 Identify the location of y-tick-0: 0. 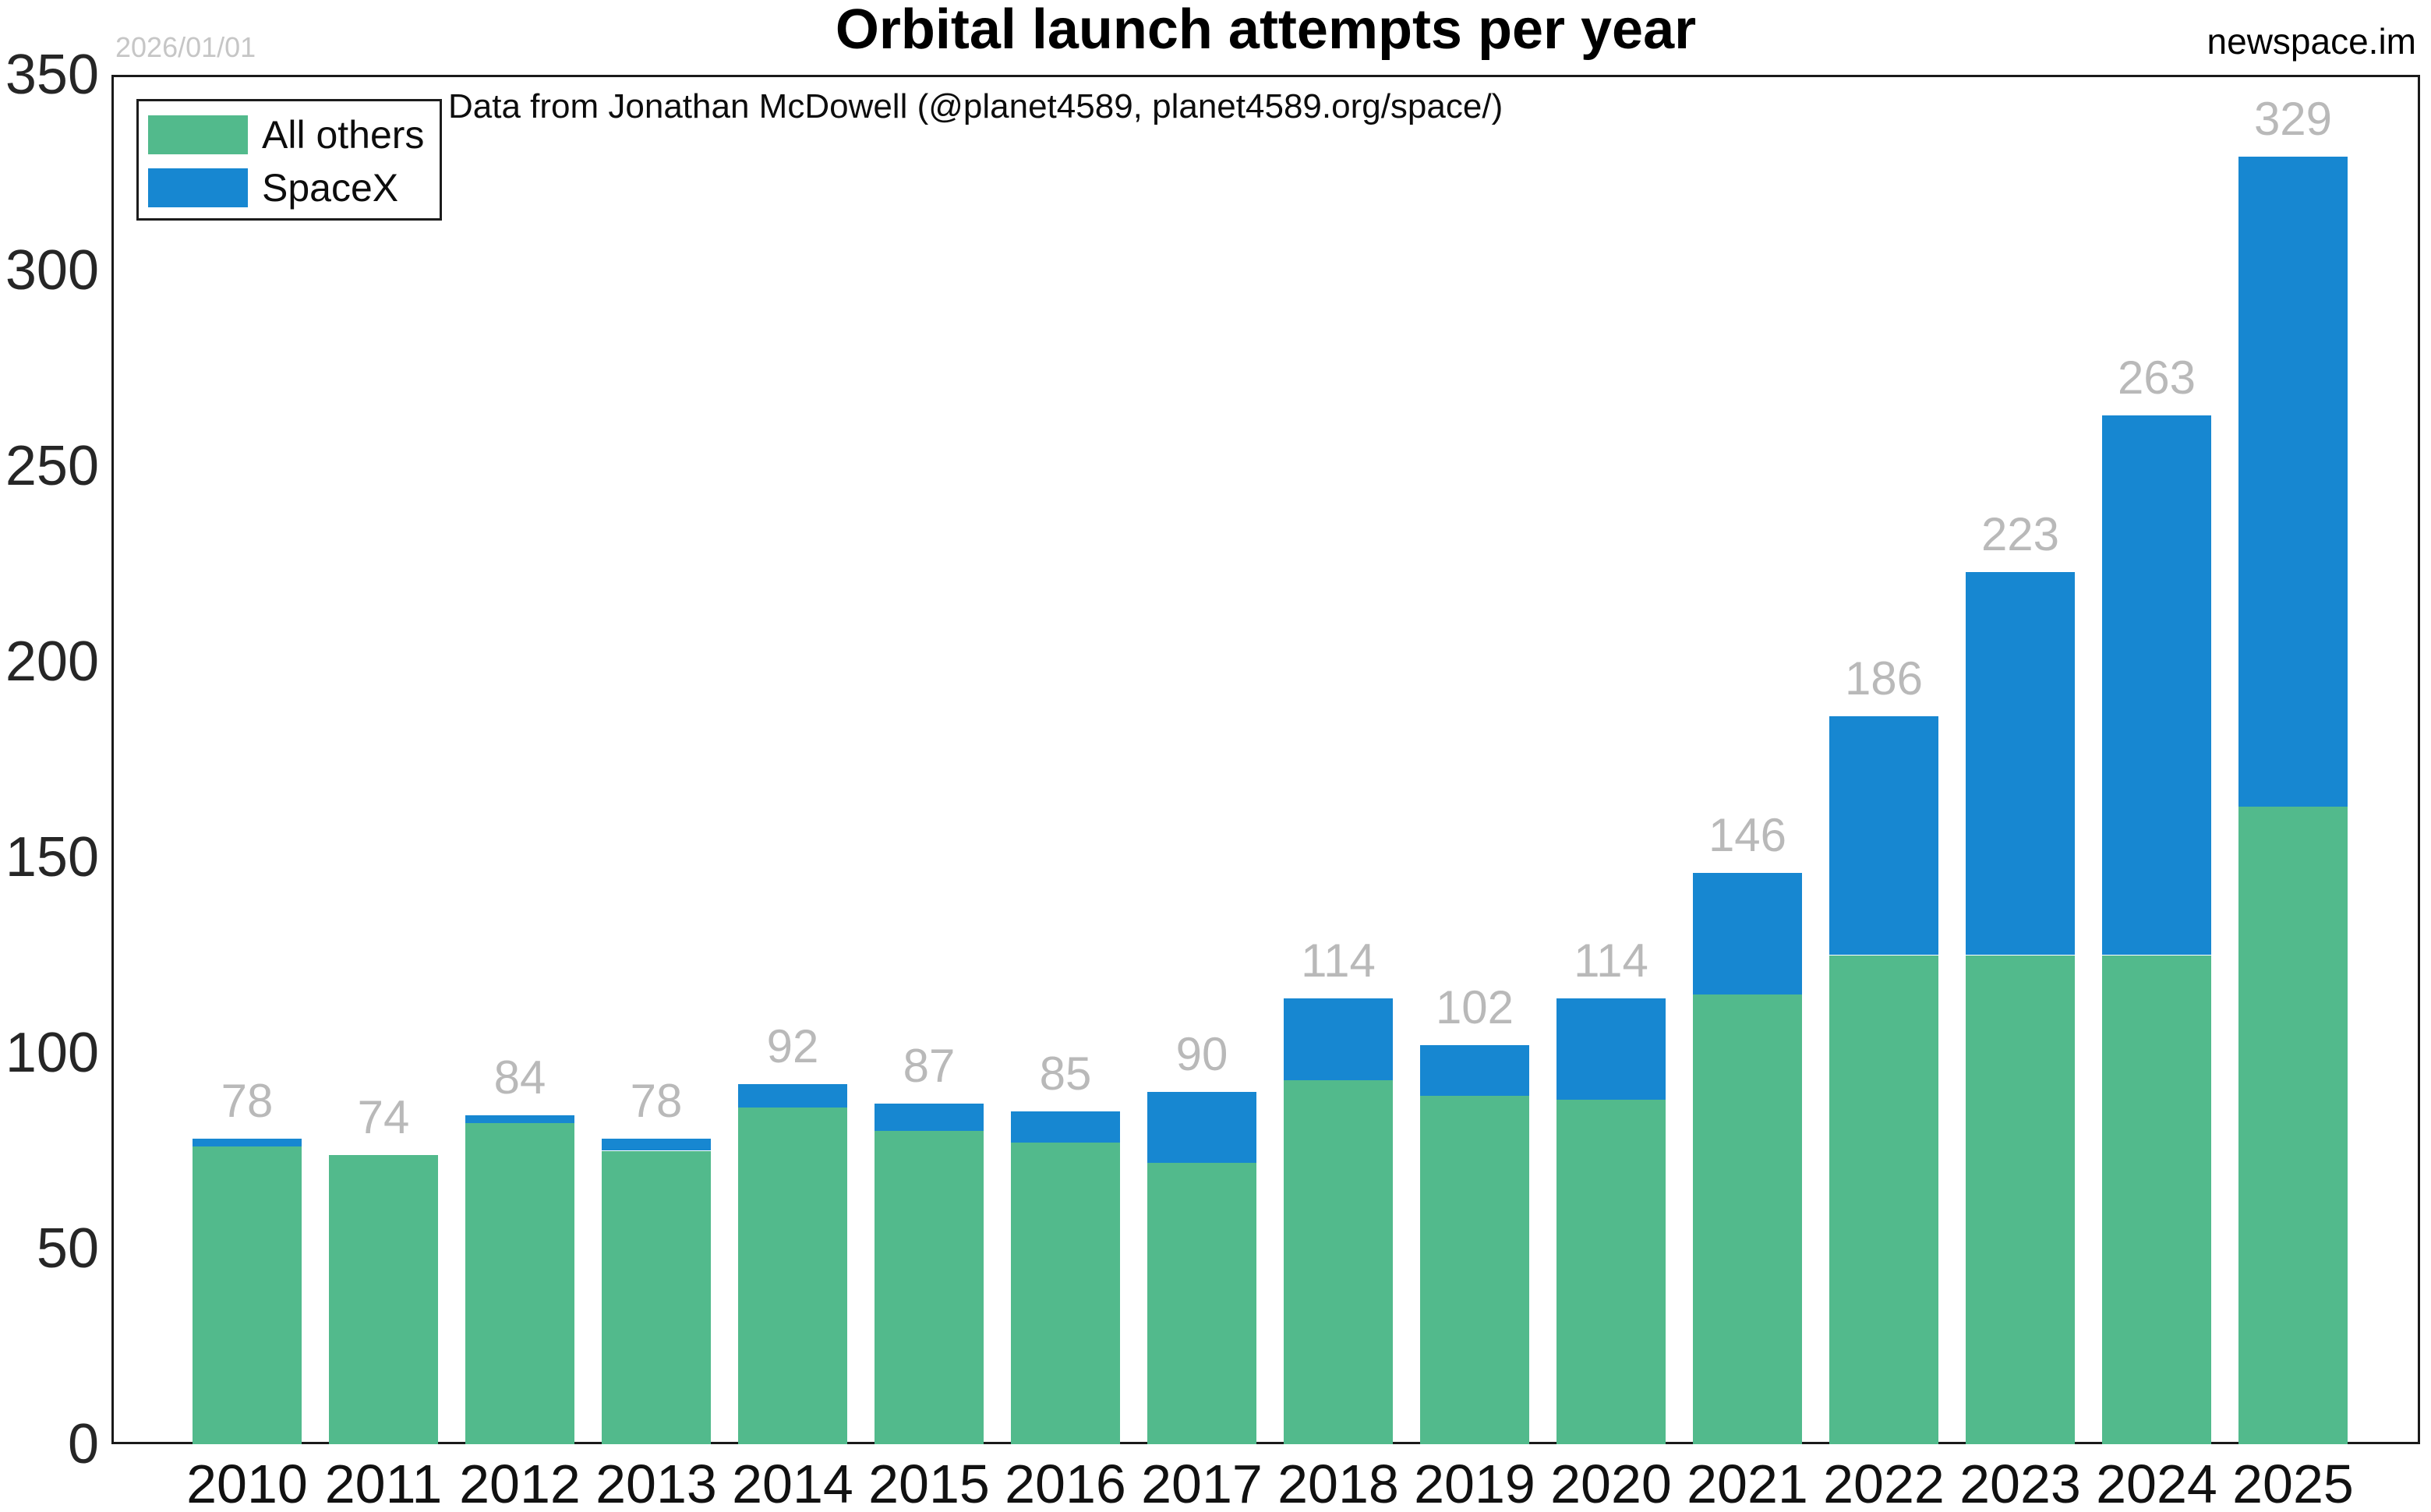
(83, 1444).